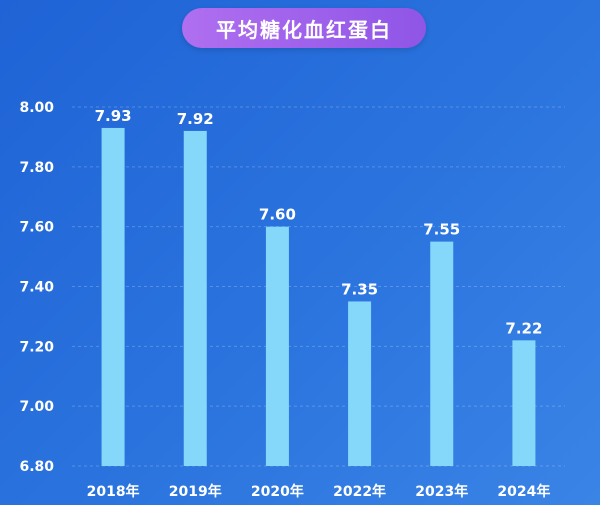 This screenshot has height=505, width=600. I want to click on y-tick-label: 8.00, so click(36, 108).